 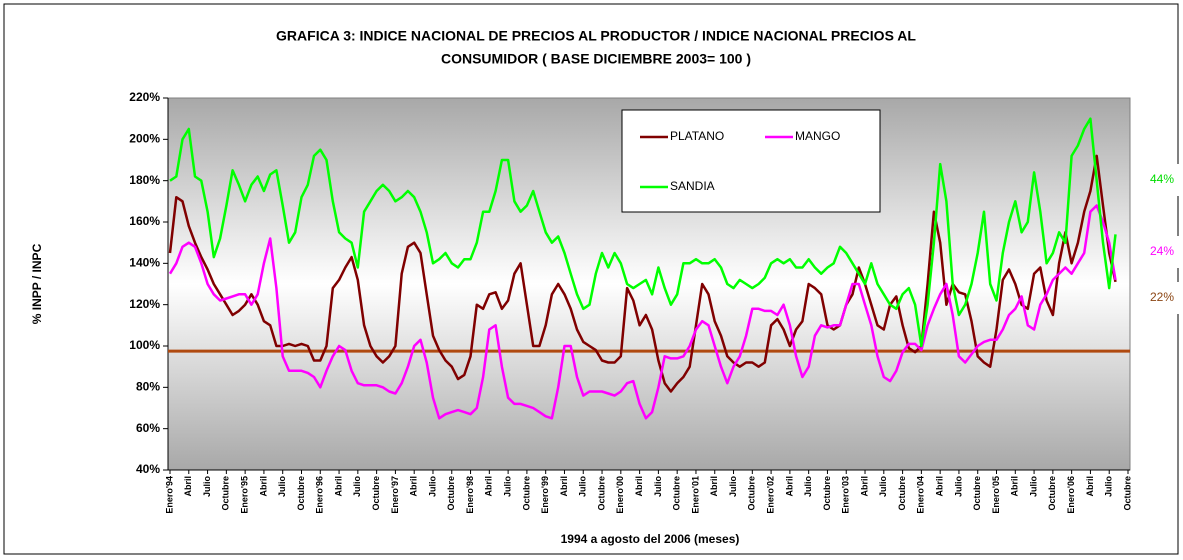 I want to click on x-tick-label: Enero'05, so click(x=996, y=495).